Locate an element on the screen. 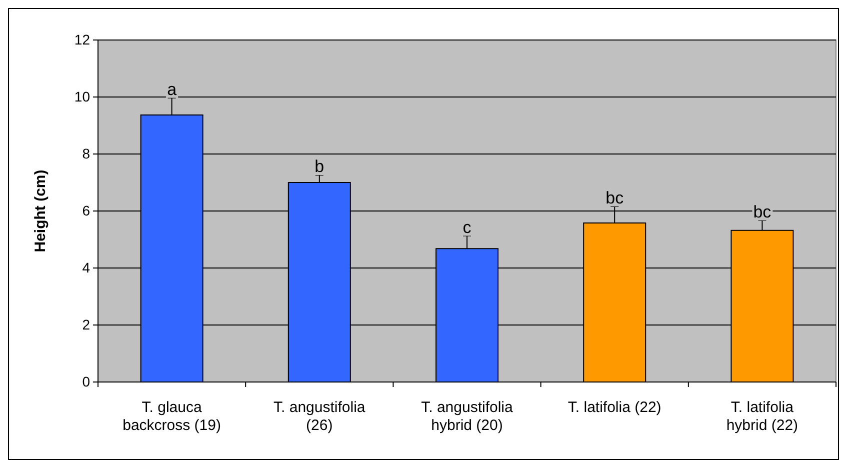  x-tick-label: T. angustifolia hybrid (20) is located at coordinates (467, 416).